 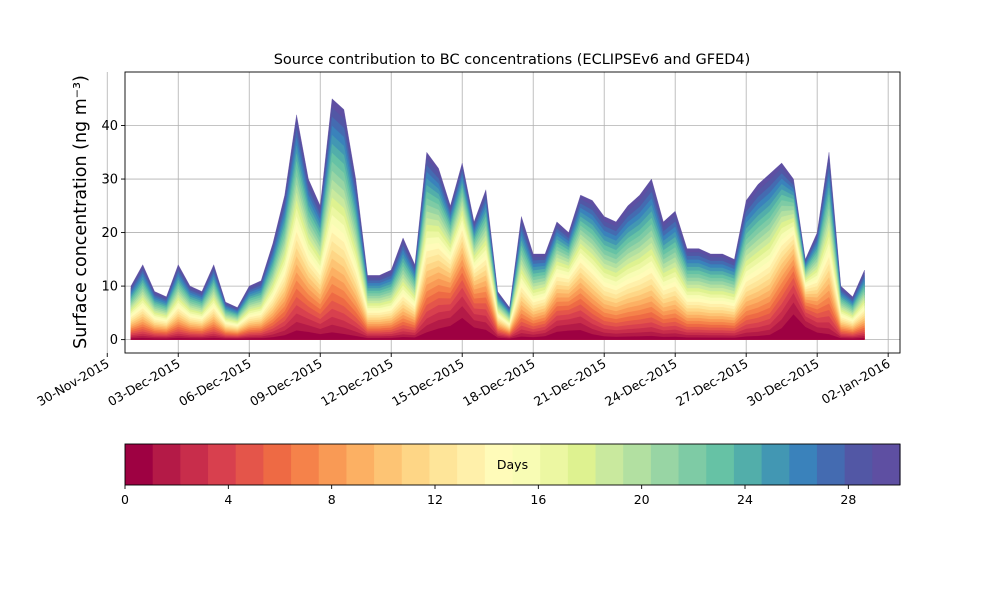 What do you see at coordinates (109, 287) in the screenshot?
I see `y-tick-label: 10` at bounding box center [109, 287].